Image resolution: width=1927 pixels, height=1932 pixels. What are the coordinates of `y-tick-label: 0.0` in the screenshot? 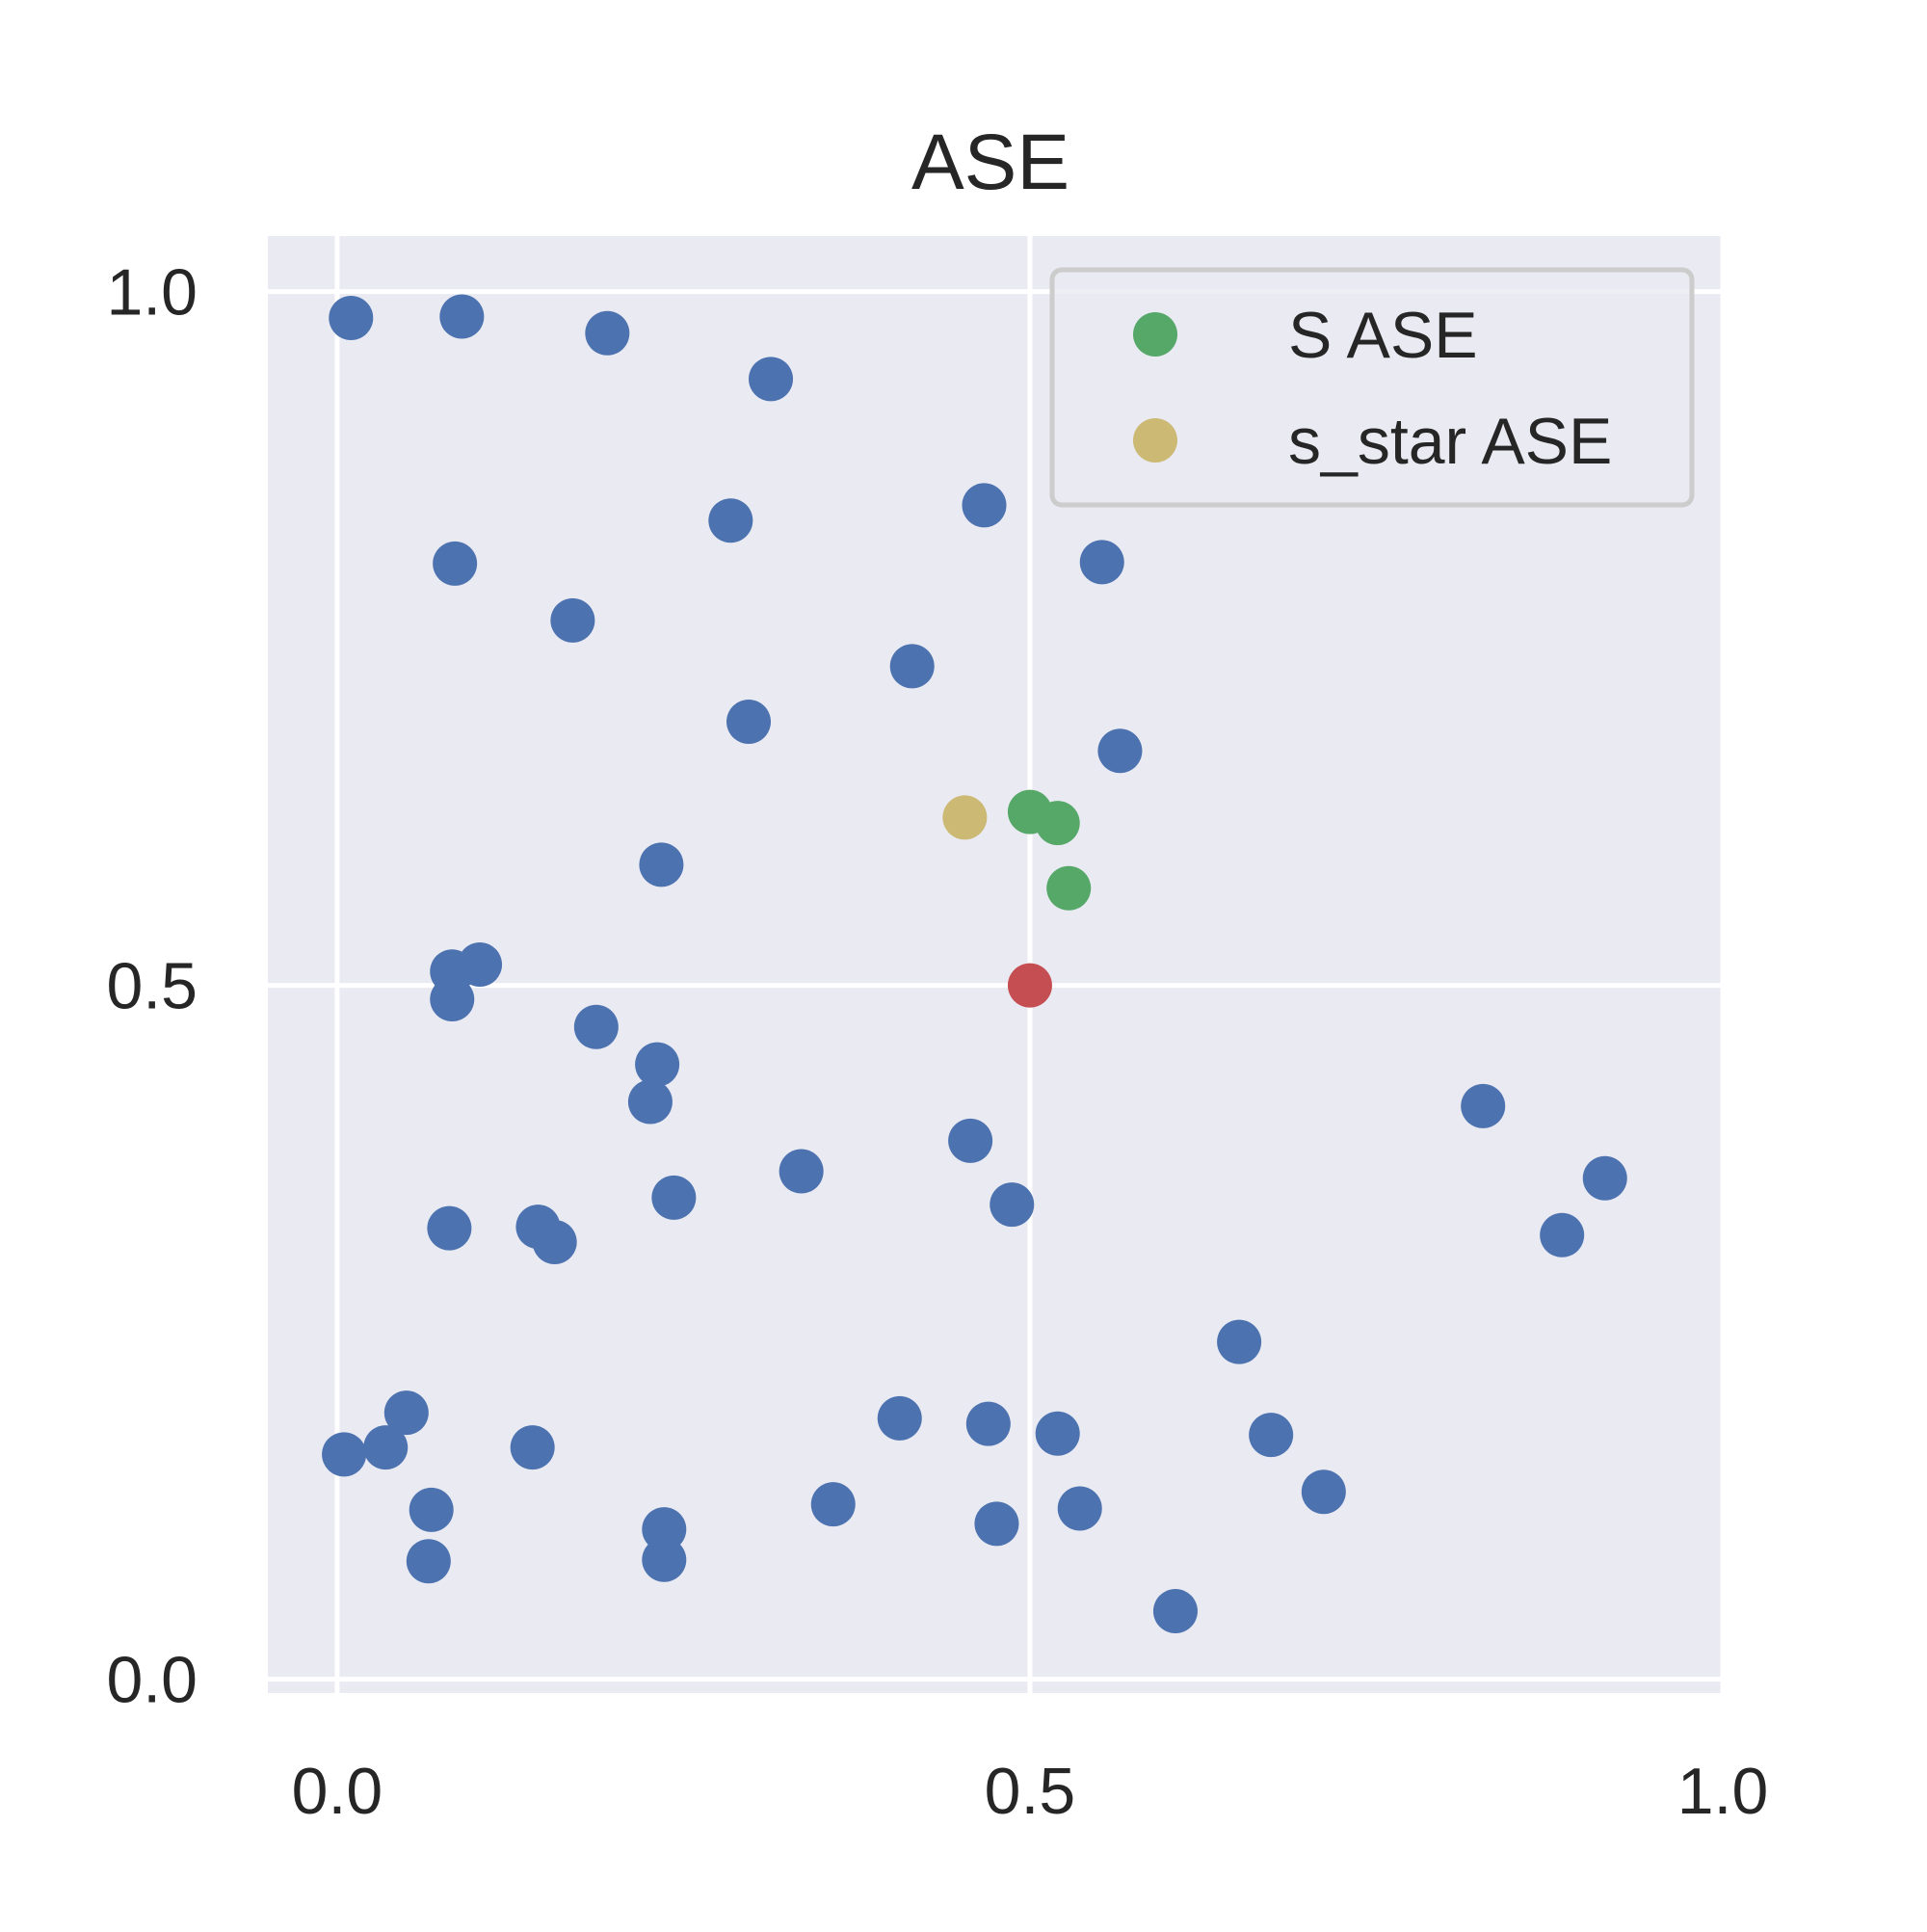 It's located at (152, 1680).